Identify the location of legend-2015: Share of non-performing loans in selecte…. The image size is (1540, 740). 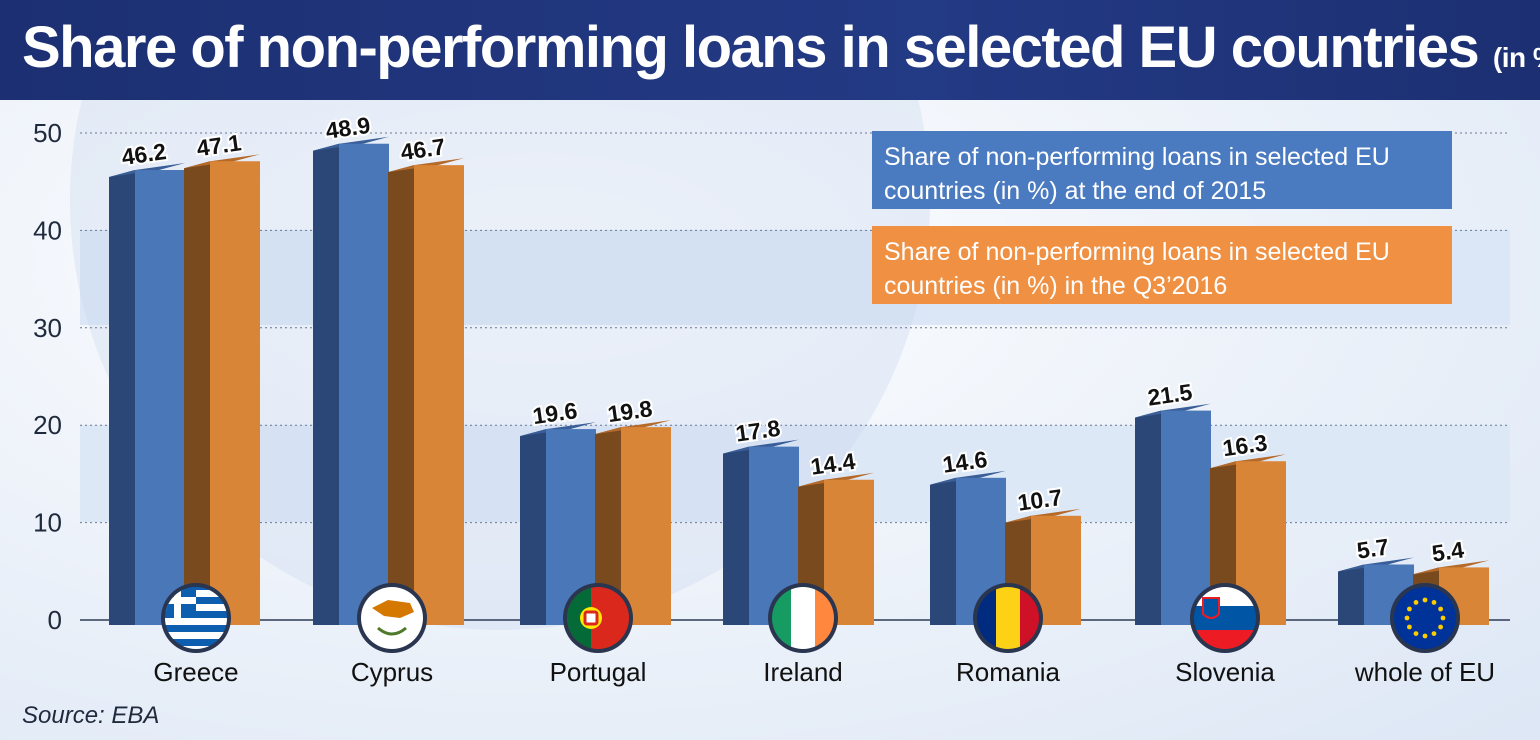
(1162, 170).